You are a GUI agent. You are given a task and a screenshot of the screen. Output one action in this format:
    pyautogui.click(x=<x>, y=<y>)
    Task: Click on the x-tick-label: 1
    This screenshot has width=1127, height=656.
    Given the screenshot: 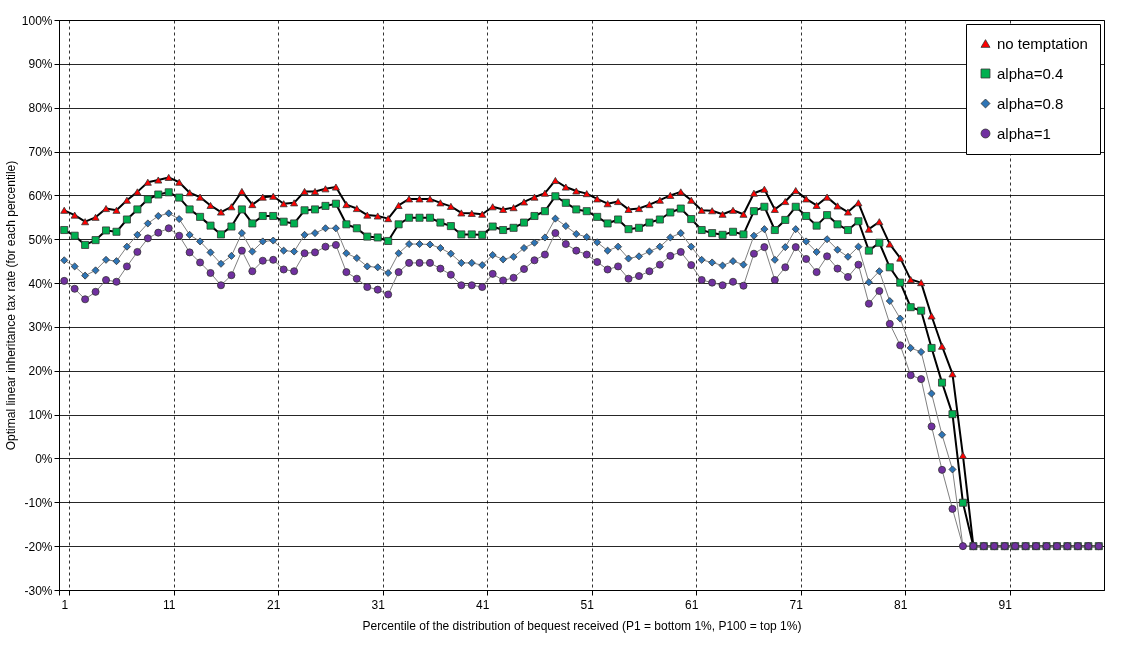 What is the action you would take?
    pyautogui.click(x=65, y=604)
    